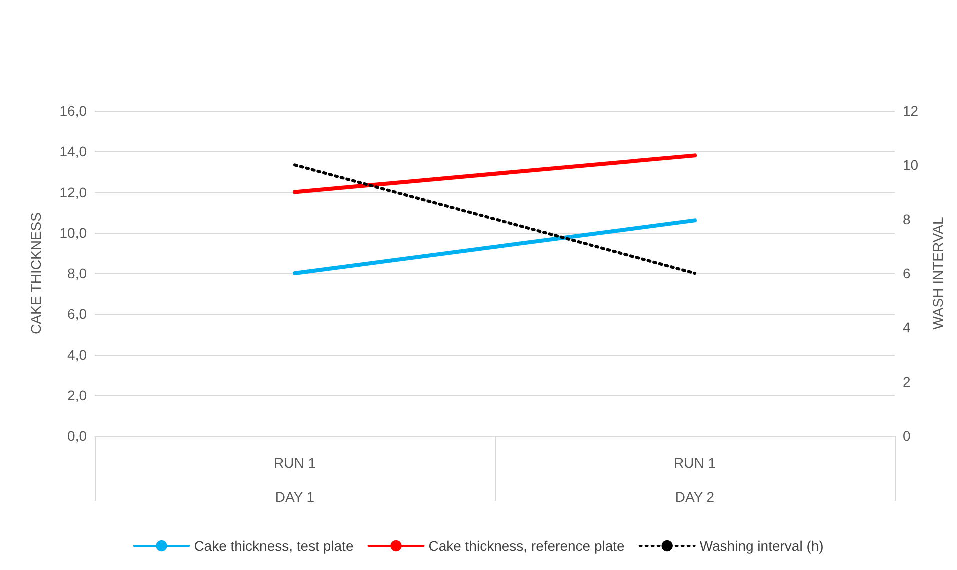 The width and height of the screenshot is (957, 570). What do you see at coordinates (274, 546) in the screenshot?
I see `legend-label: Cake thickness, test plate` at bounding box center [274, 546].